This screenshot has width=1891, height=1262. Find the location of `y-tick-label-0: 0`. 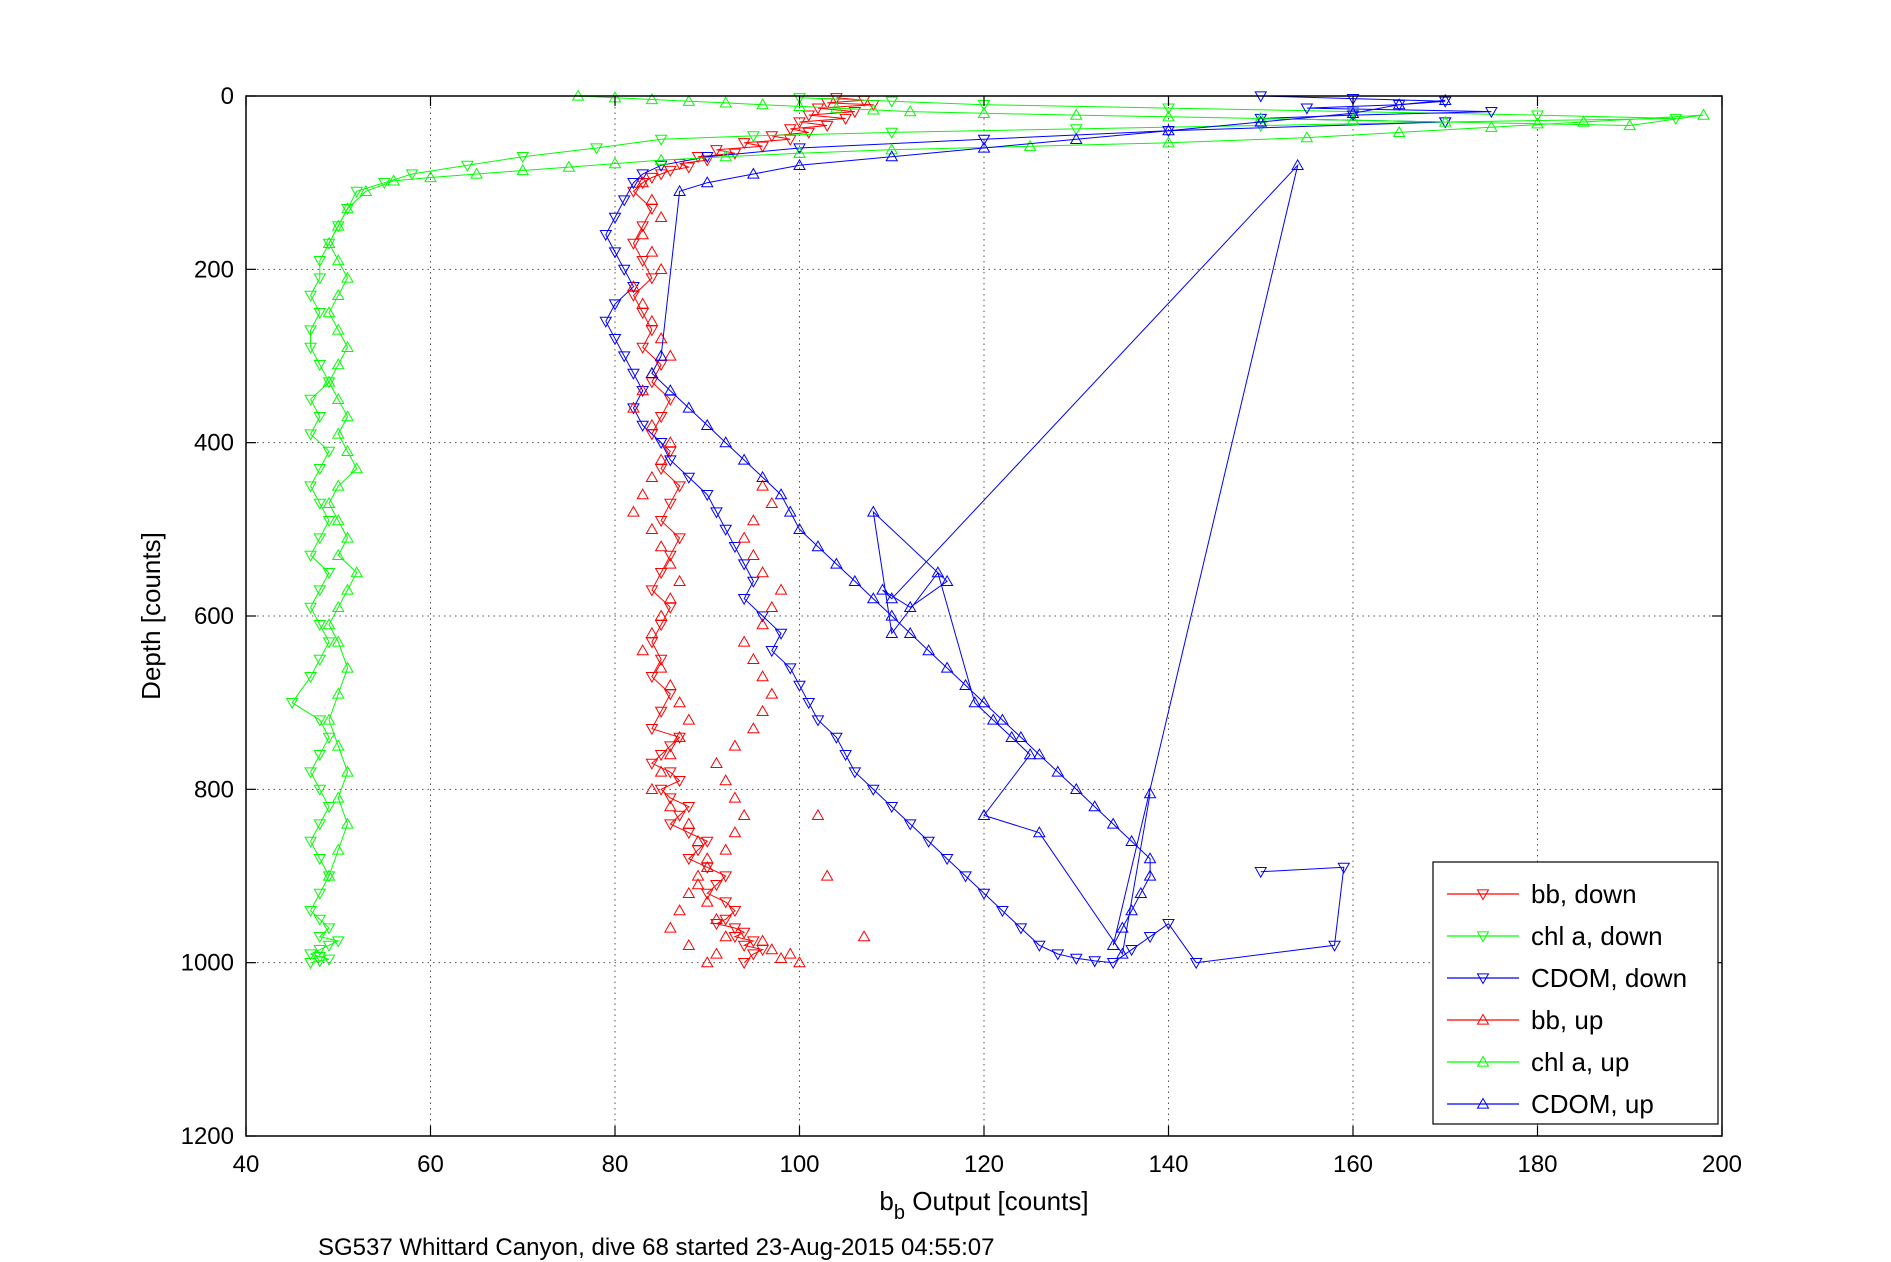

y-tick-label-0: 0 is located at coordinates (227, 96).